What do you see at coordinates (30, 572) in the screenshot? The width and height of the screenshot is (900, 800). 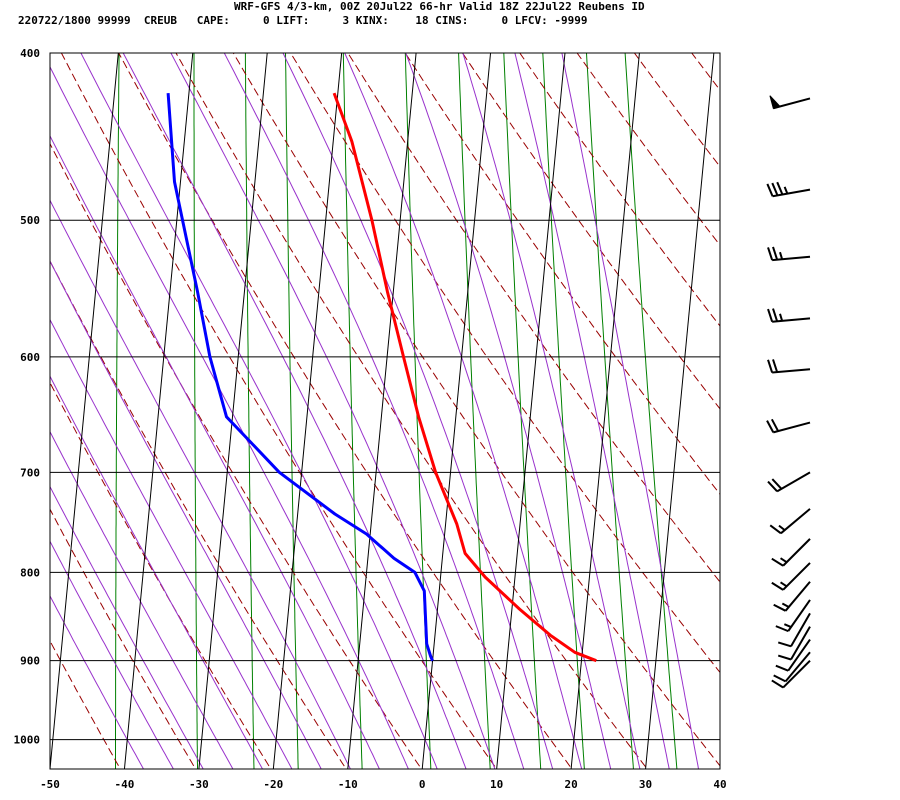 I see `y-tick-label: 800` at bounding box center [30, 572].